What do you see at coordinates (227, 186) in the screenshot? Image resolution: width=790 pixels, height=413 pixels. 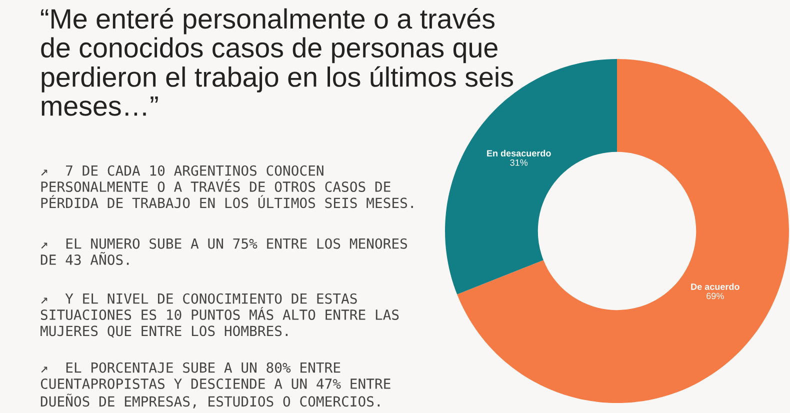 I see `text: ↗ 7 DE CADA 10 ARGENTINOS CONOCEN PERSONALMENTE O A TRAVÉS DE OTROS CASOS DE PÉRDIDA DE TRABAJO EN LOS ÚLTIMOS SEIS MESES.` at bounding box center [227, 186].